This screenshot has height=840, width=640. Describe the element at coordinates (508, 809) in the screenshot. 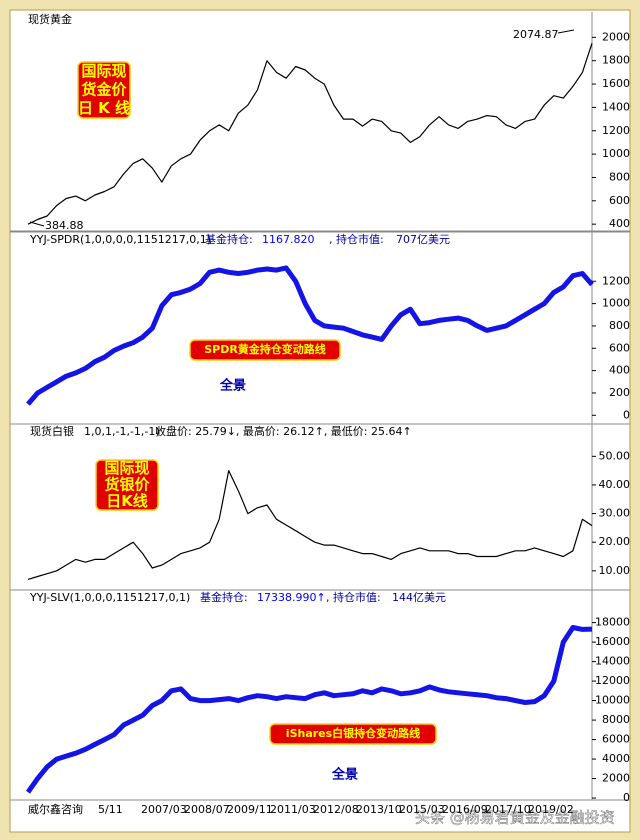

I see `x-tick-label: 2017/10` at that location.